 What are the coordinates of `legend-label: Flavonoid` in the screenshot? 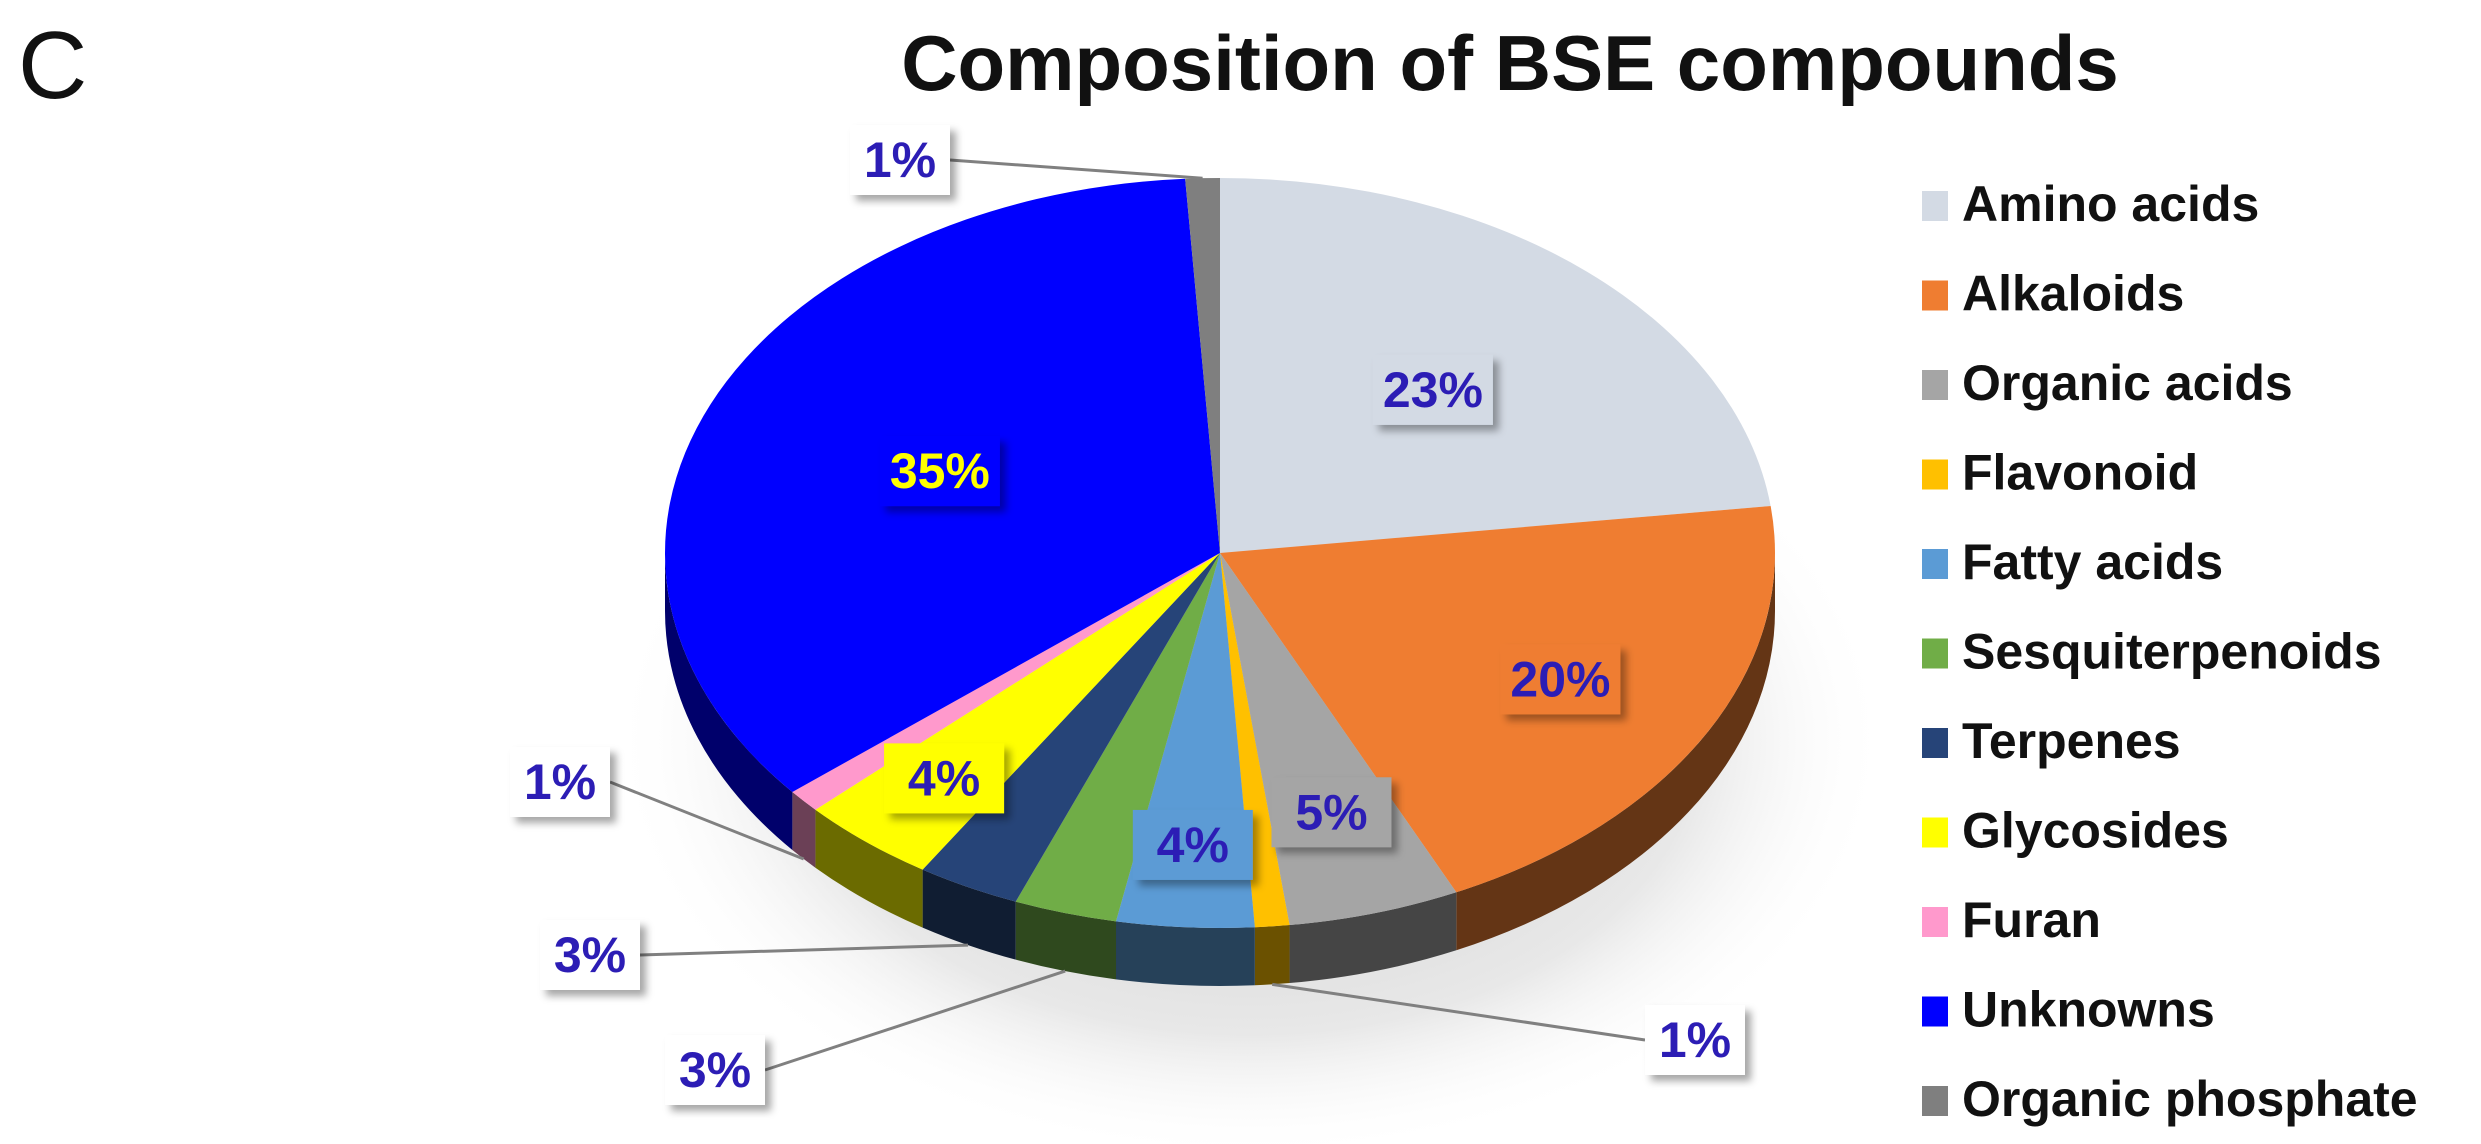 It's located at (2080, 473).